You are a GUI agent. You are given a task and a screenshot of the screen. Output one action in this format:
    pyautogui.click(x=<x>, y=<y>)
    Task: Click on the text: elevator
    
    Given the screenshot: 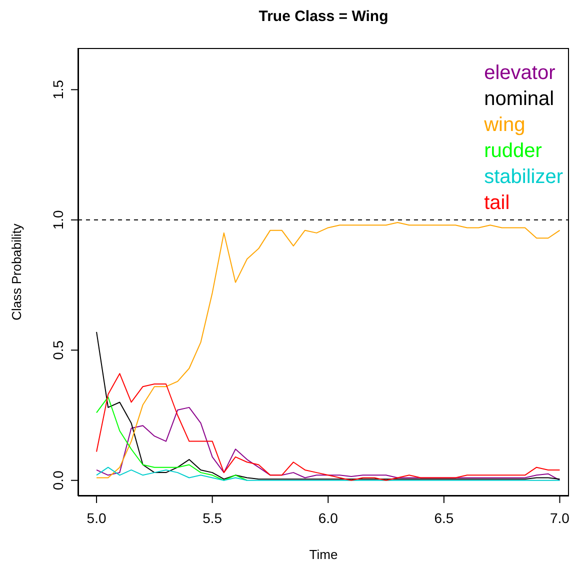 What is the action you would take?
    pyautogui.click(x=520, y=73)
    